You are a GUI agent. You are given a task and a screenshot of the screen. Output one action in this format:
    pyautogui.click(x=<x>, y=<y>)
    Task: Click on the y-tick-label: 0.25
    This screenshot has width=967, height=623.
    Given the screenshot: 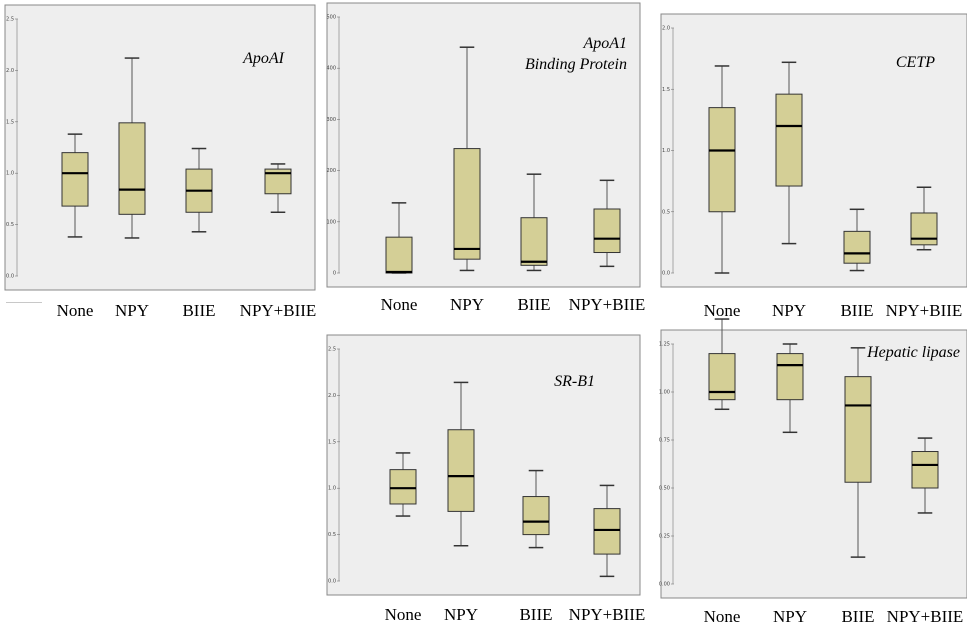 What is the action you would take?
    pyautogui.click(x=664, y=537)
    